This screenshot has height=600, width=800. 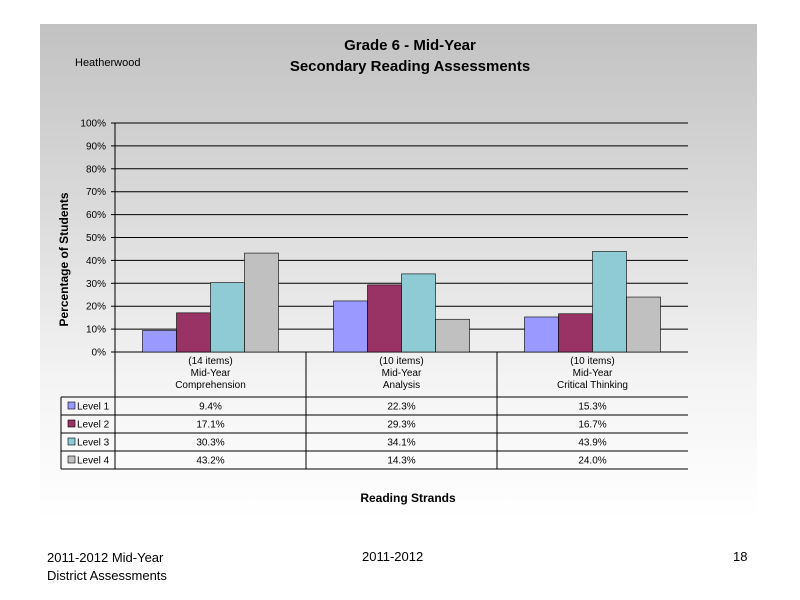 What do you see at coordinates (210, 361) in the screenshot?
I see `category-label: (14 items)` at bounding box center [210, 361].